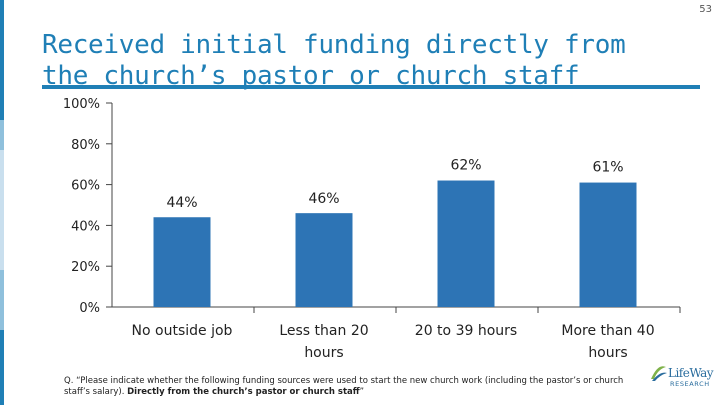  What do you see at coordinates (362, 392) in the screenshot?
I see `footnote-end: ”` at bounding box center [362, 392].